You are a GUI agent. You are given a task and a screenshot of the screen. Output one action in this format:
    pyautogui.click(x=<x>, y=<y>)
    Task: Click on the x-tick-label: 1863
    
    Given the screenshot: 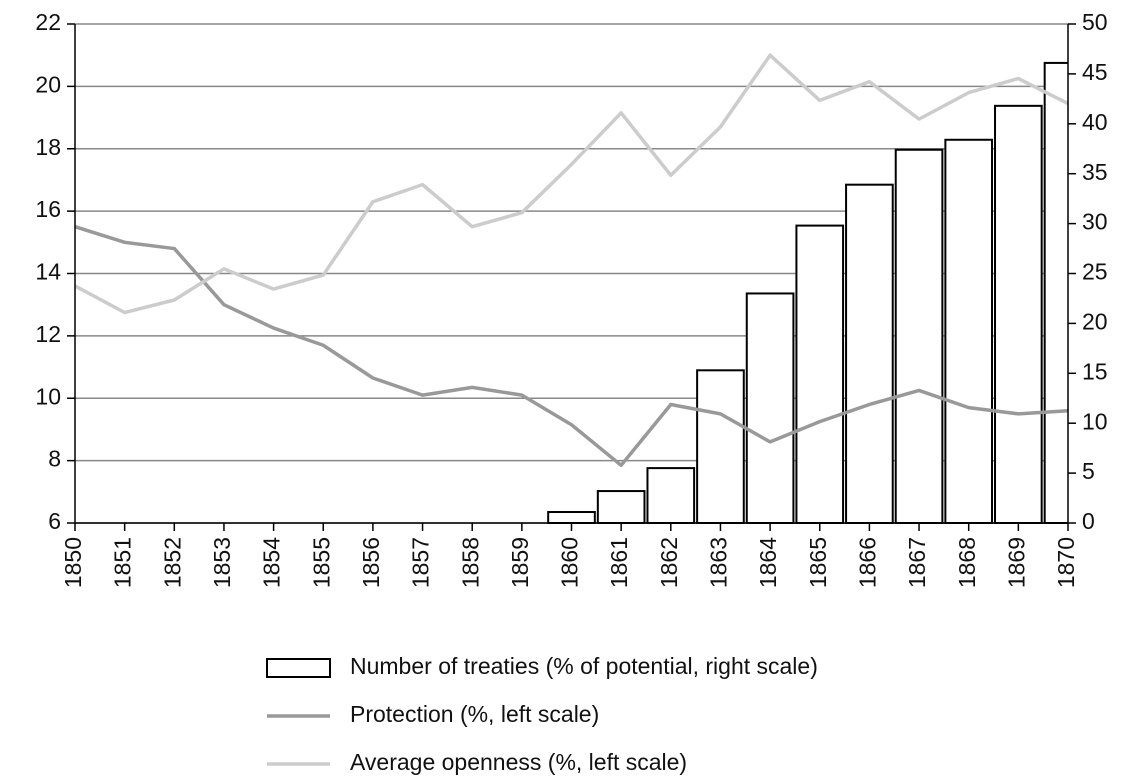 What is the action you would take?
    pyautogui.click(x=719, y=562)
    